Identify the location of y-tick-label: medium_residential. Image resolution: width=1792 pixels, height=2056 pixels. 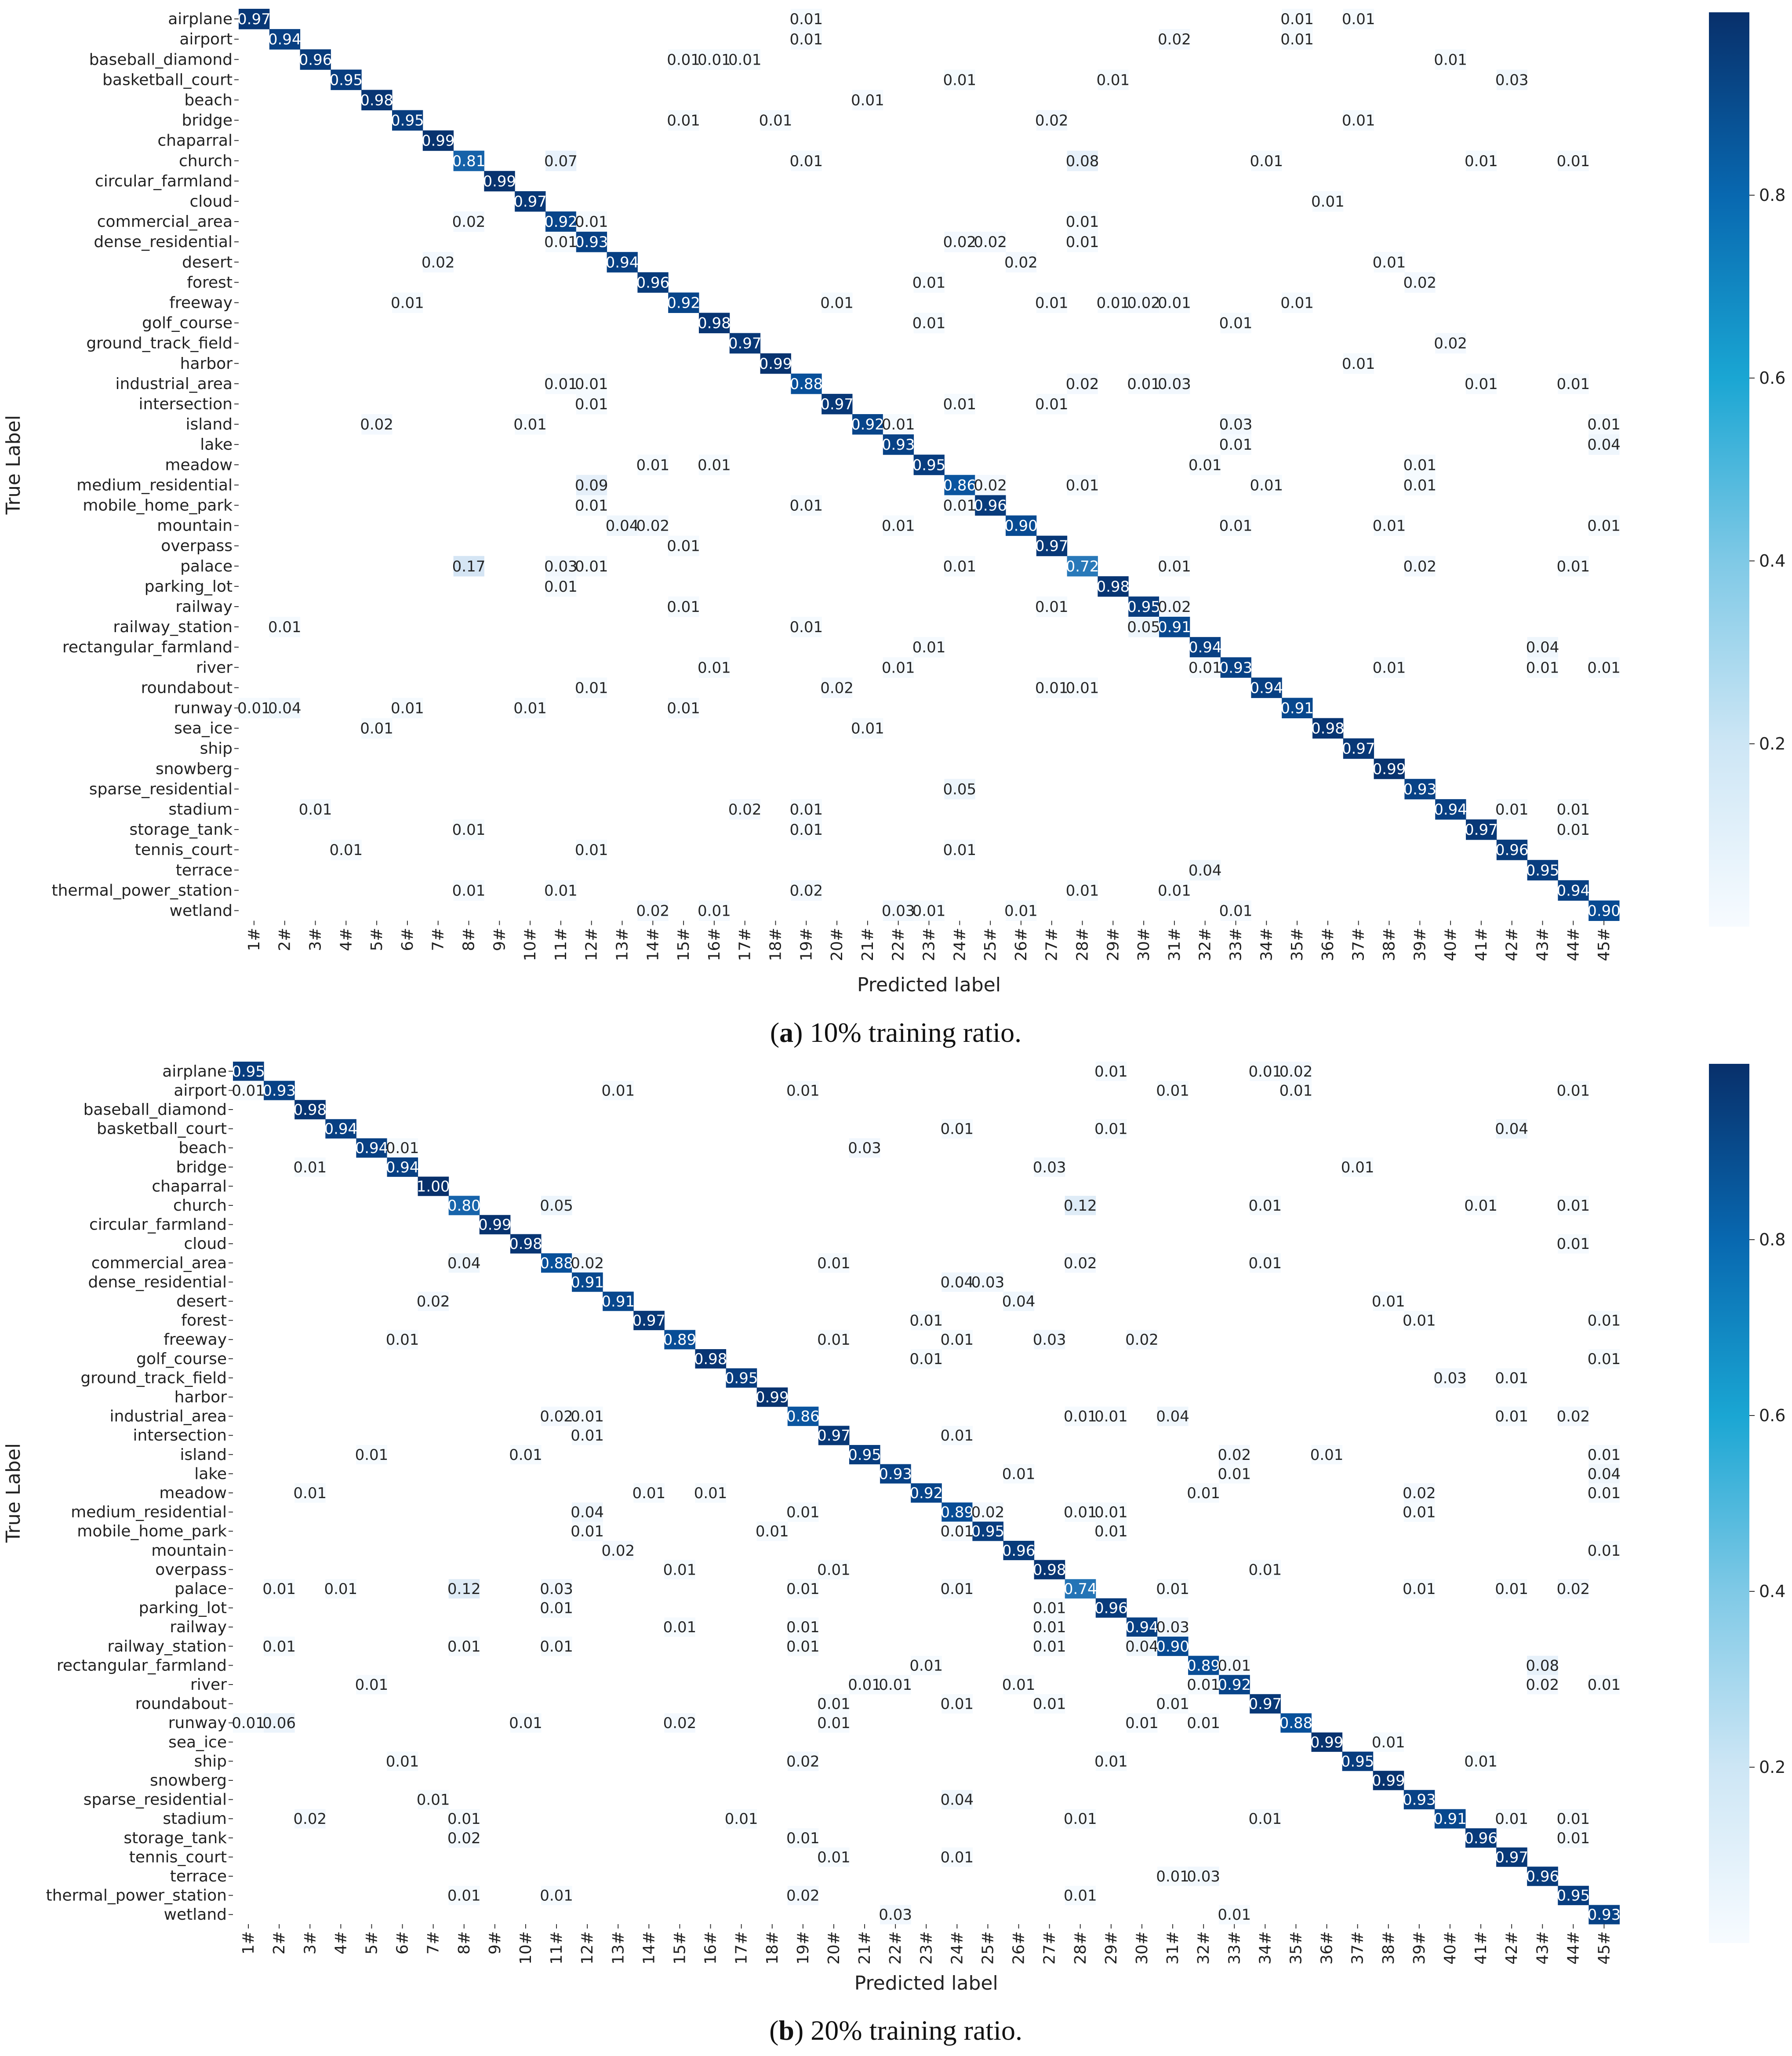
(154, 485).